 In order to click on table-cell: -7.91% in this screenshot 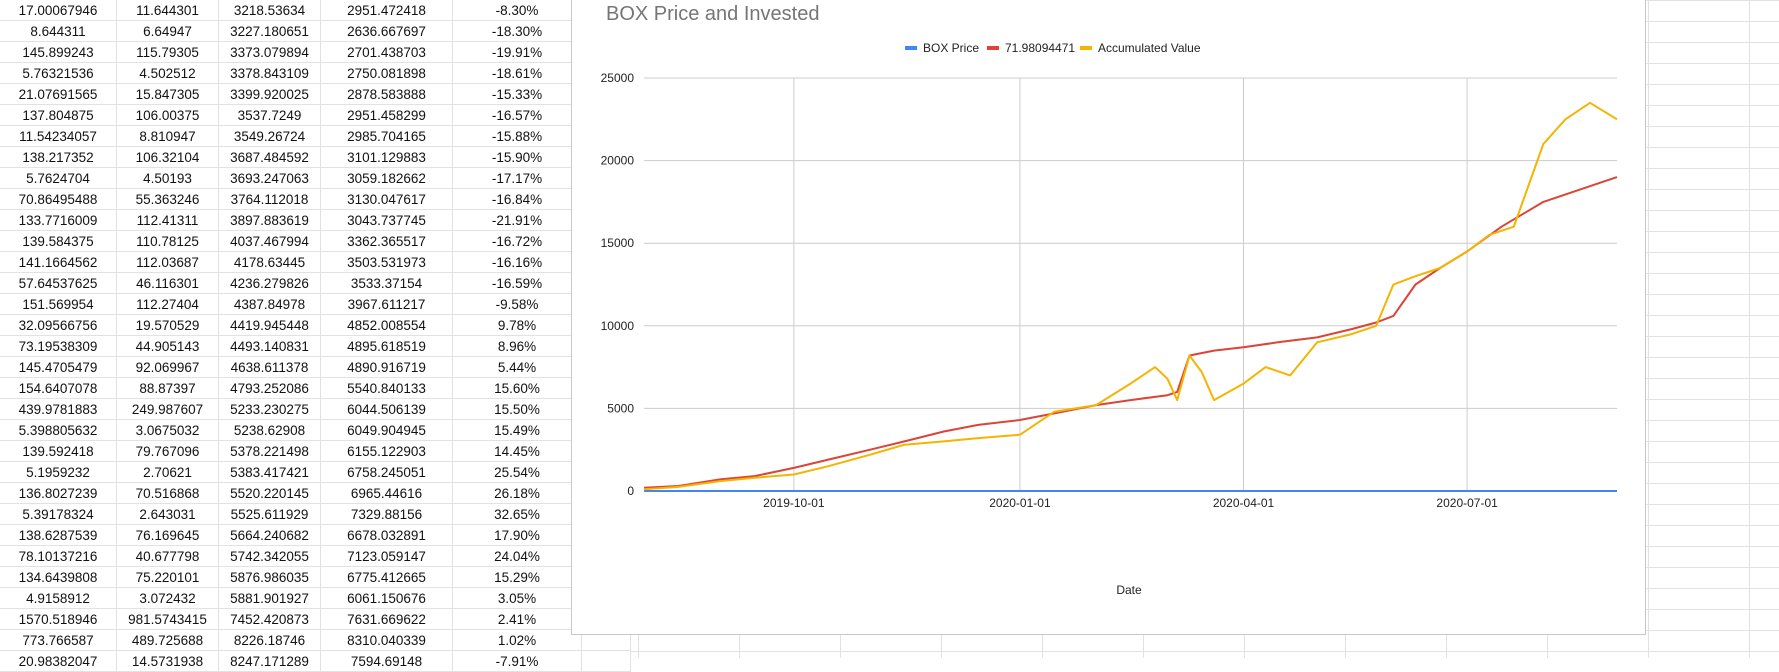, I will do `click(517, 661)`.